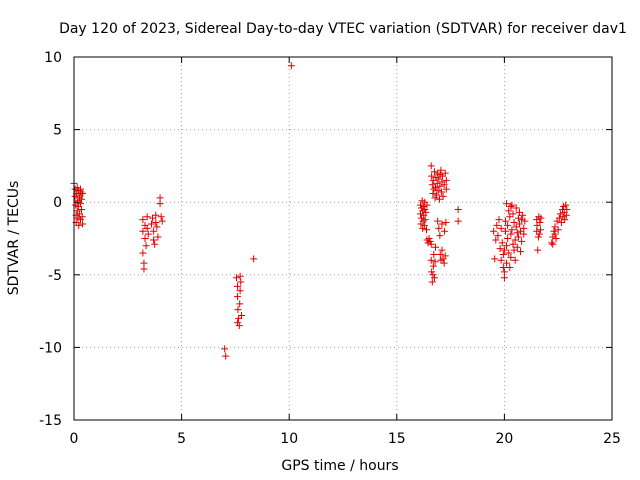 The height and width of the screenshot is (480, 640). What do you see at coordinates (504, 439) in the screenshot?
I see `x-tick-label: 20` at bounding box center [504, 439].